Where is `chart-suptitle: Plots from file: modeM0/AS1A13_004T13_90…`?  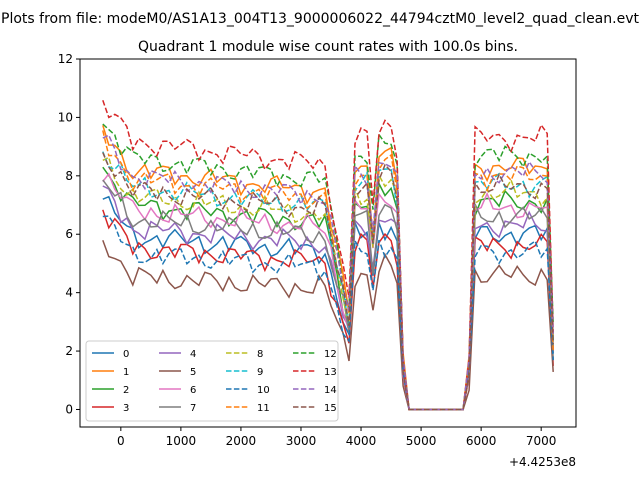
chart-suptitle: Plots from file: modeM0/AS1A13_004T13_90… is located at coordinates (320, 19).